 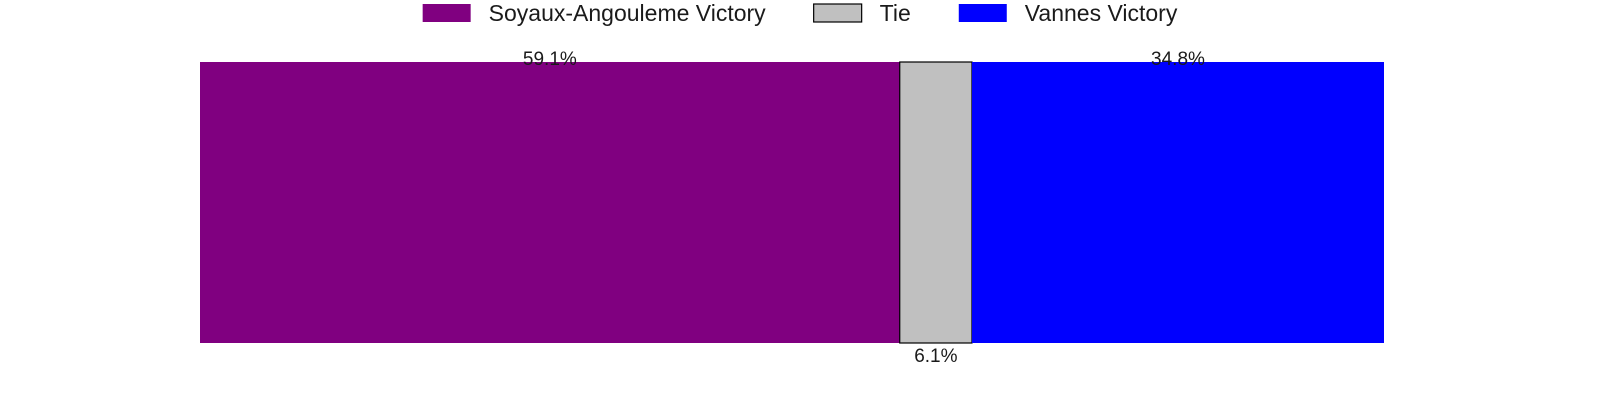 What do you see at coordinates (936, 202) in the screenshot?
I see `bar-segment-tie` at bounding box center [936, 202].